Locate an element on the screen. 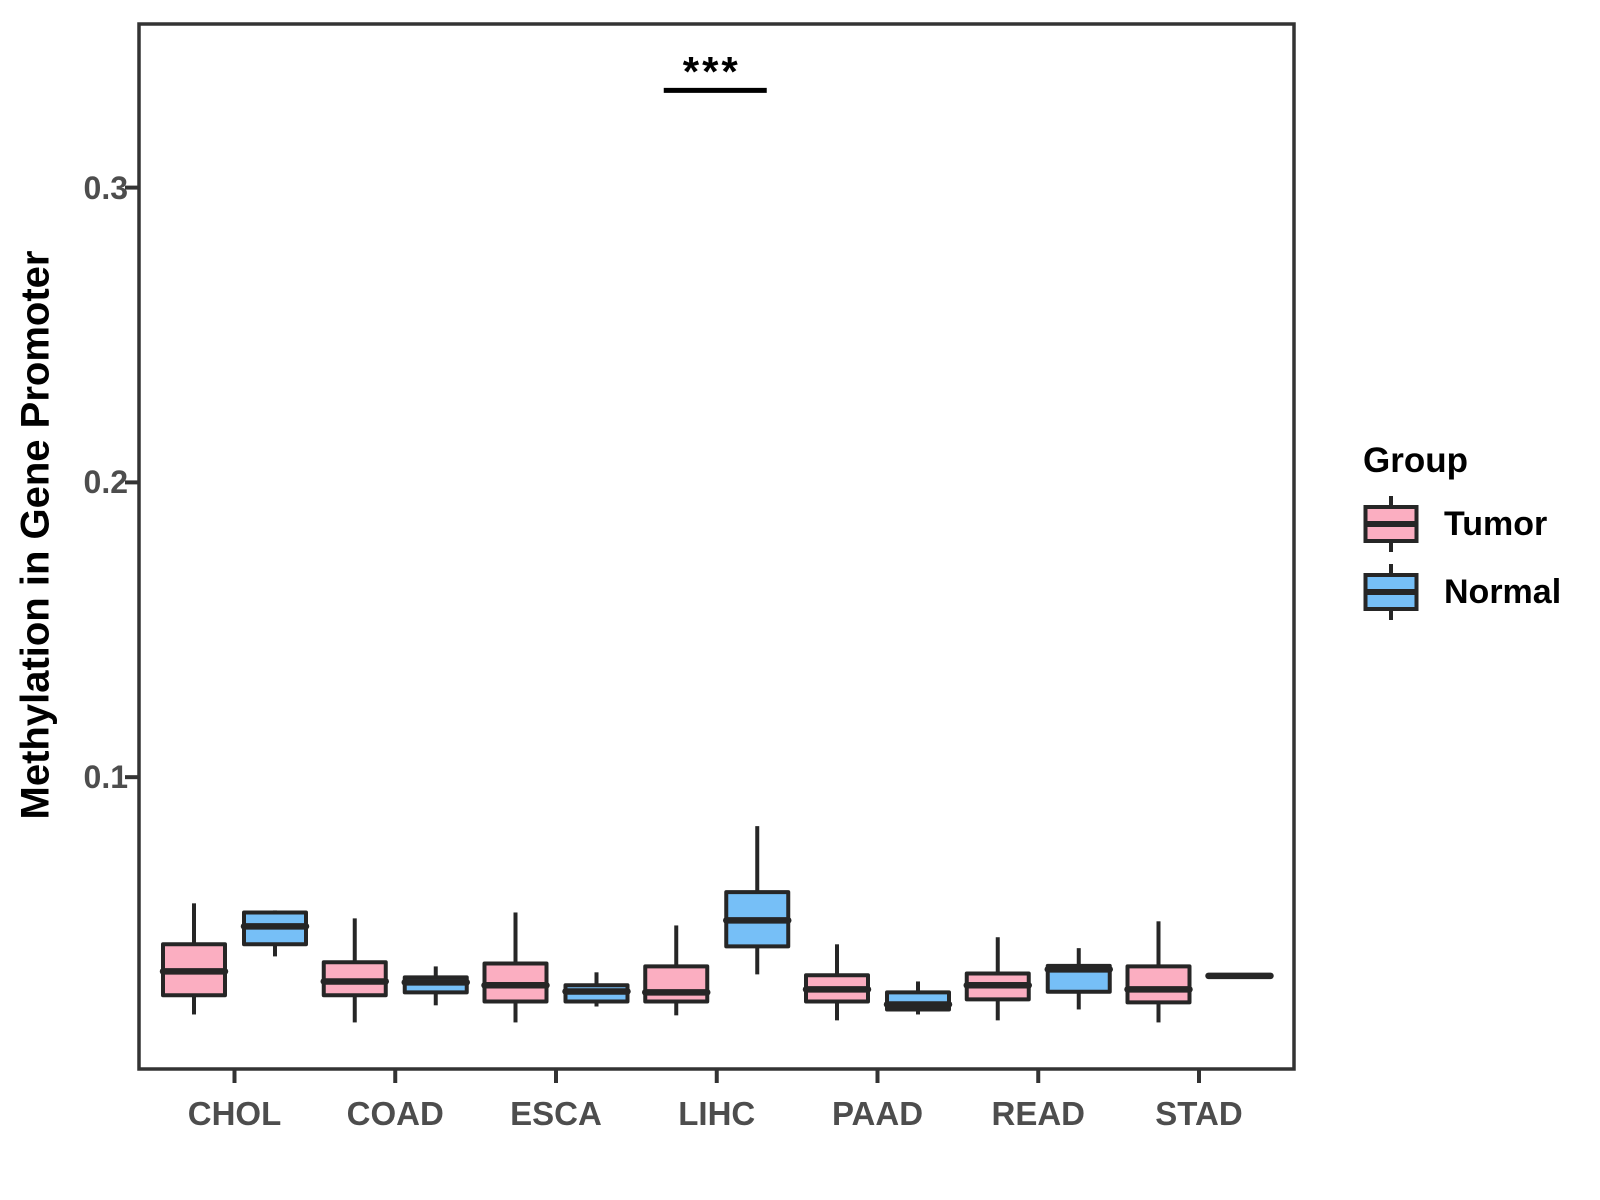  x-tick-label-chol: CHOL is located at coordinates (234, 1113).